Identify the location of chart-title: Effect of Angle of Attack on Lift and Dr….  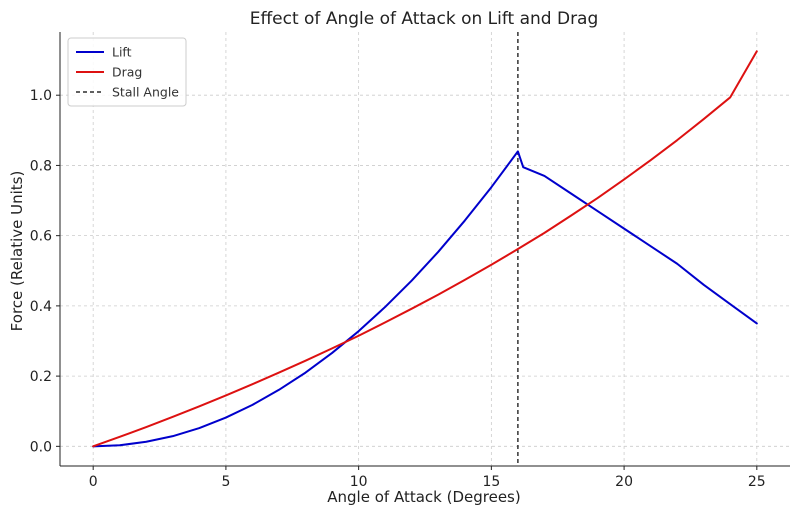
(424, 19).